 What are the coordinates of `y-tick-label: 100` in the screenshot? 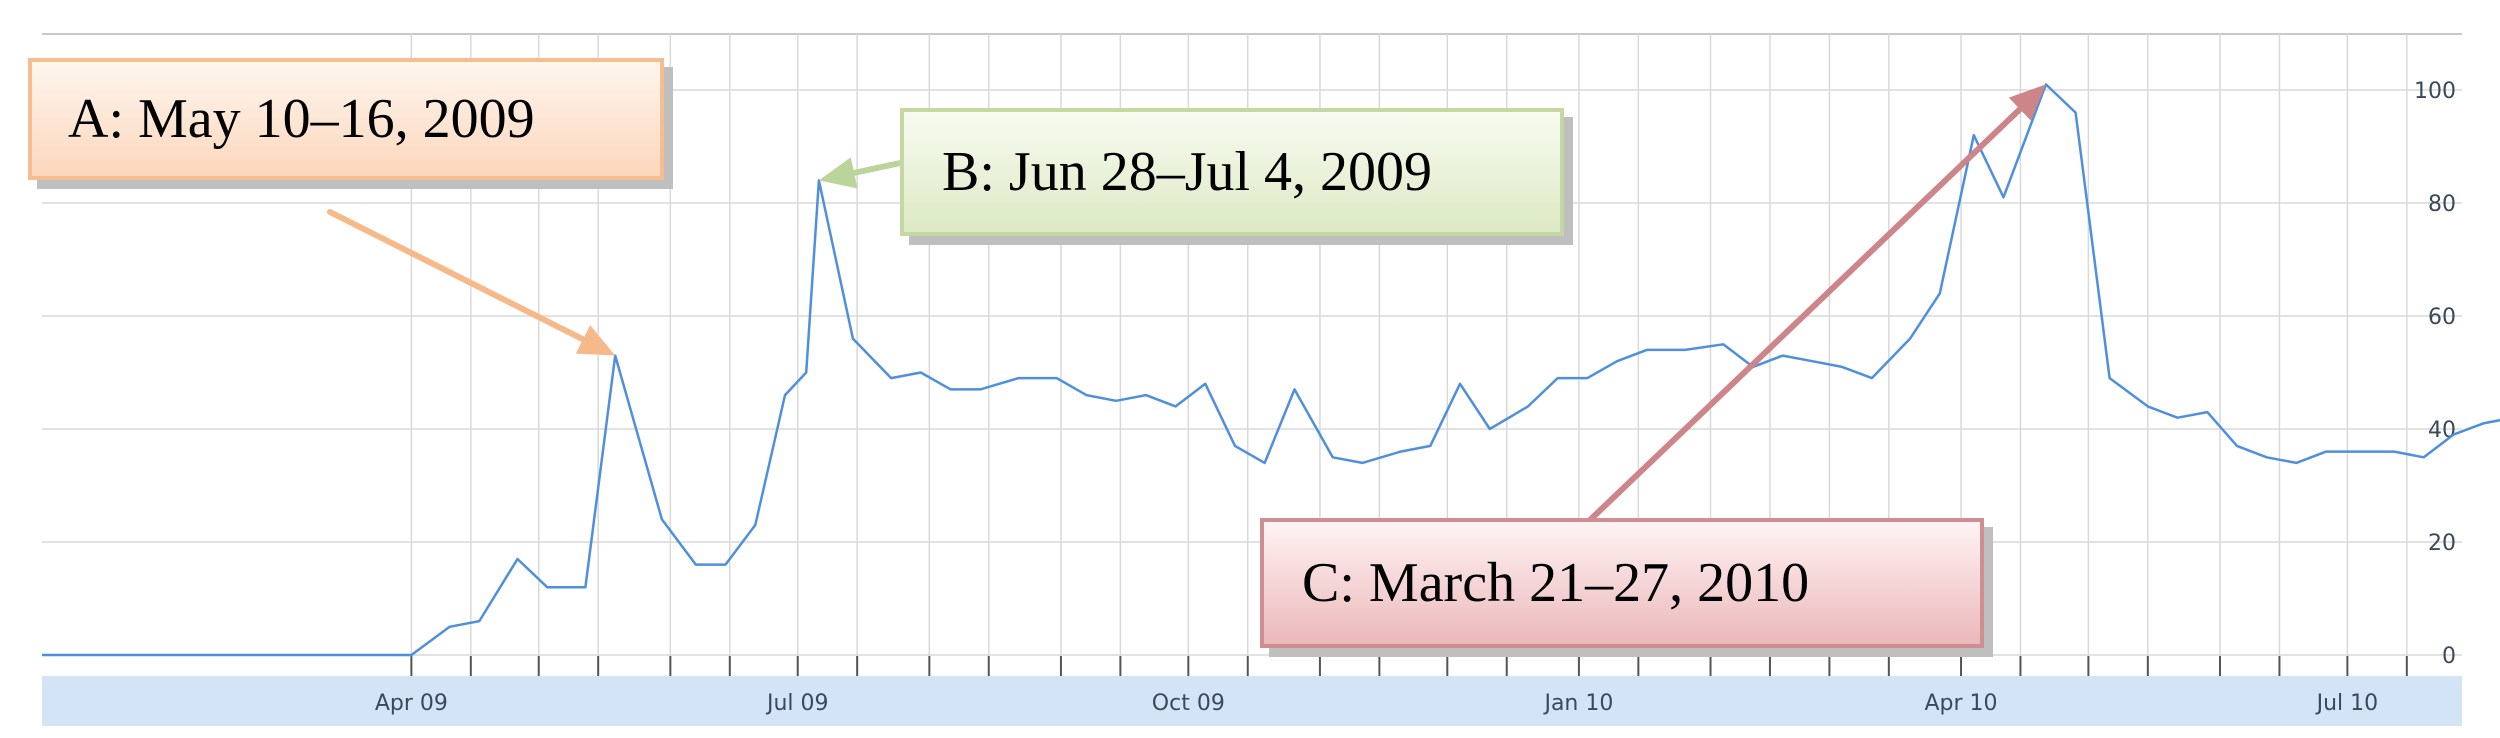 It's located at (2435, 91).